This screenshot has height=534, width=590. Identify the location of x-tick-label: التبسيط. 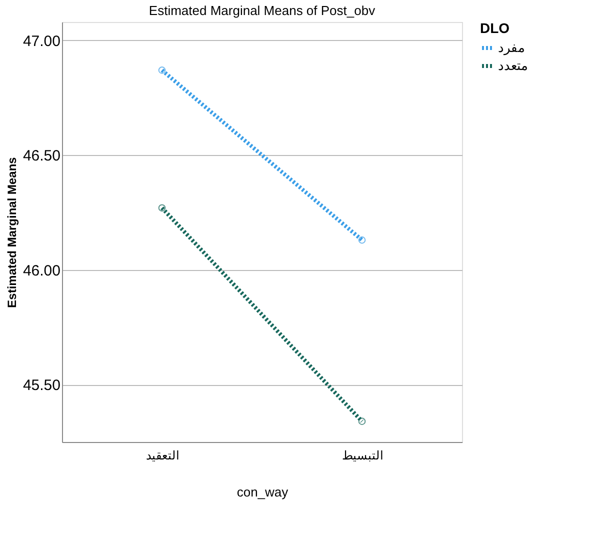
(362, 455).